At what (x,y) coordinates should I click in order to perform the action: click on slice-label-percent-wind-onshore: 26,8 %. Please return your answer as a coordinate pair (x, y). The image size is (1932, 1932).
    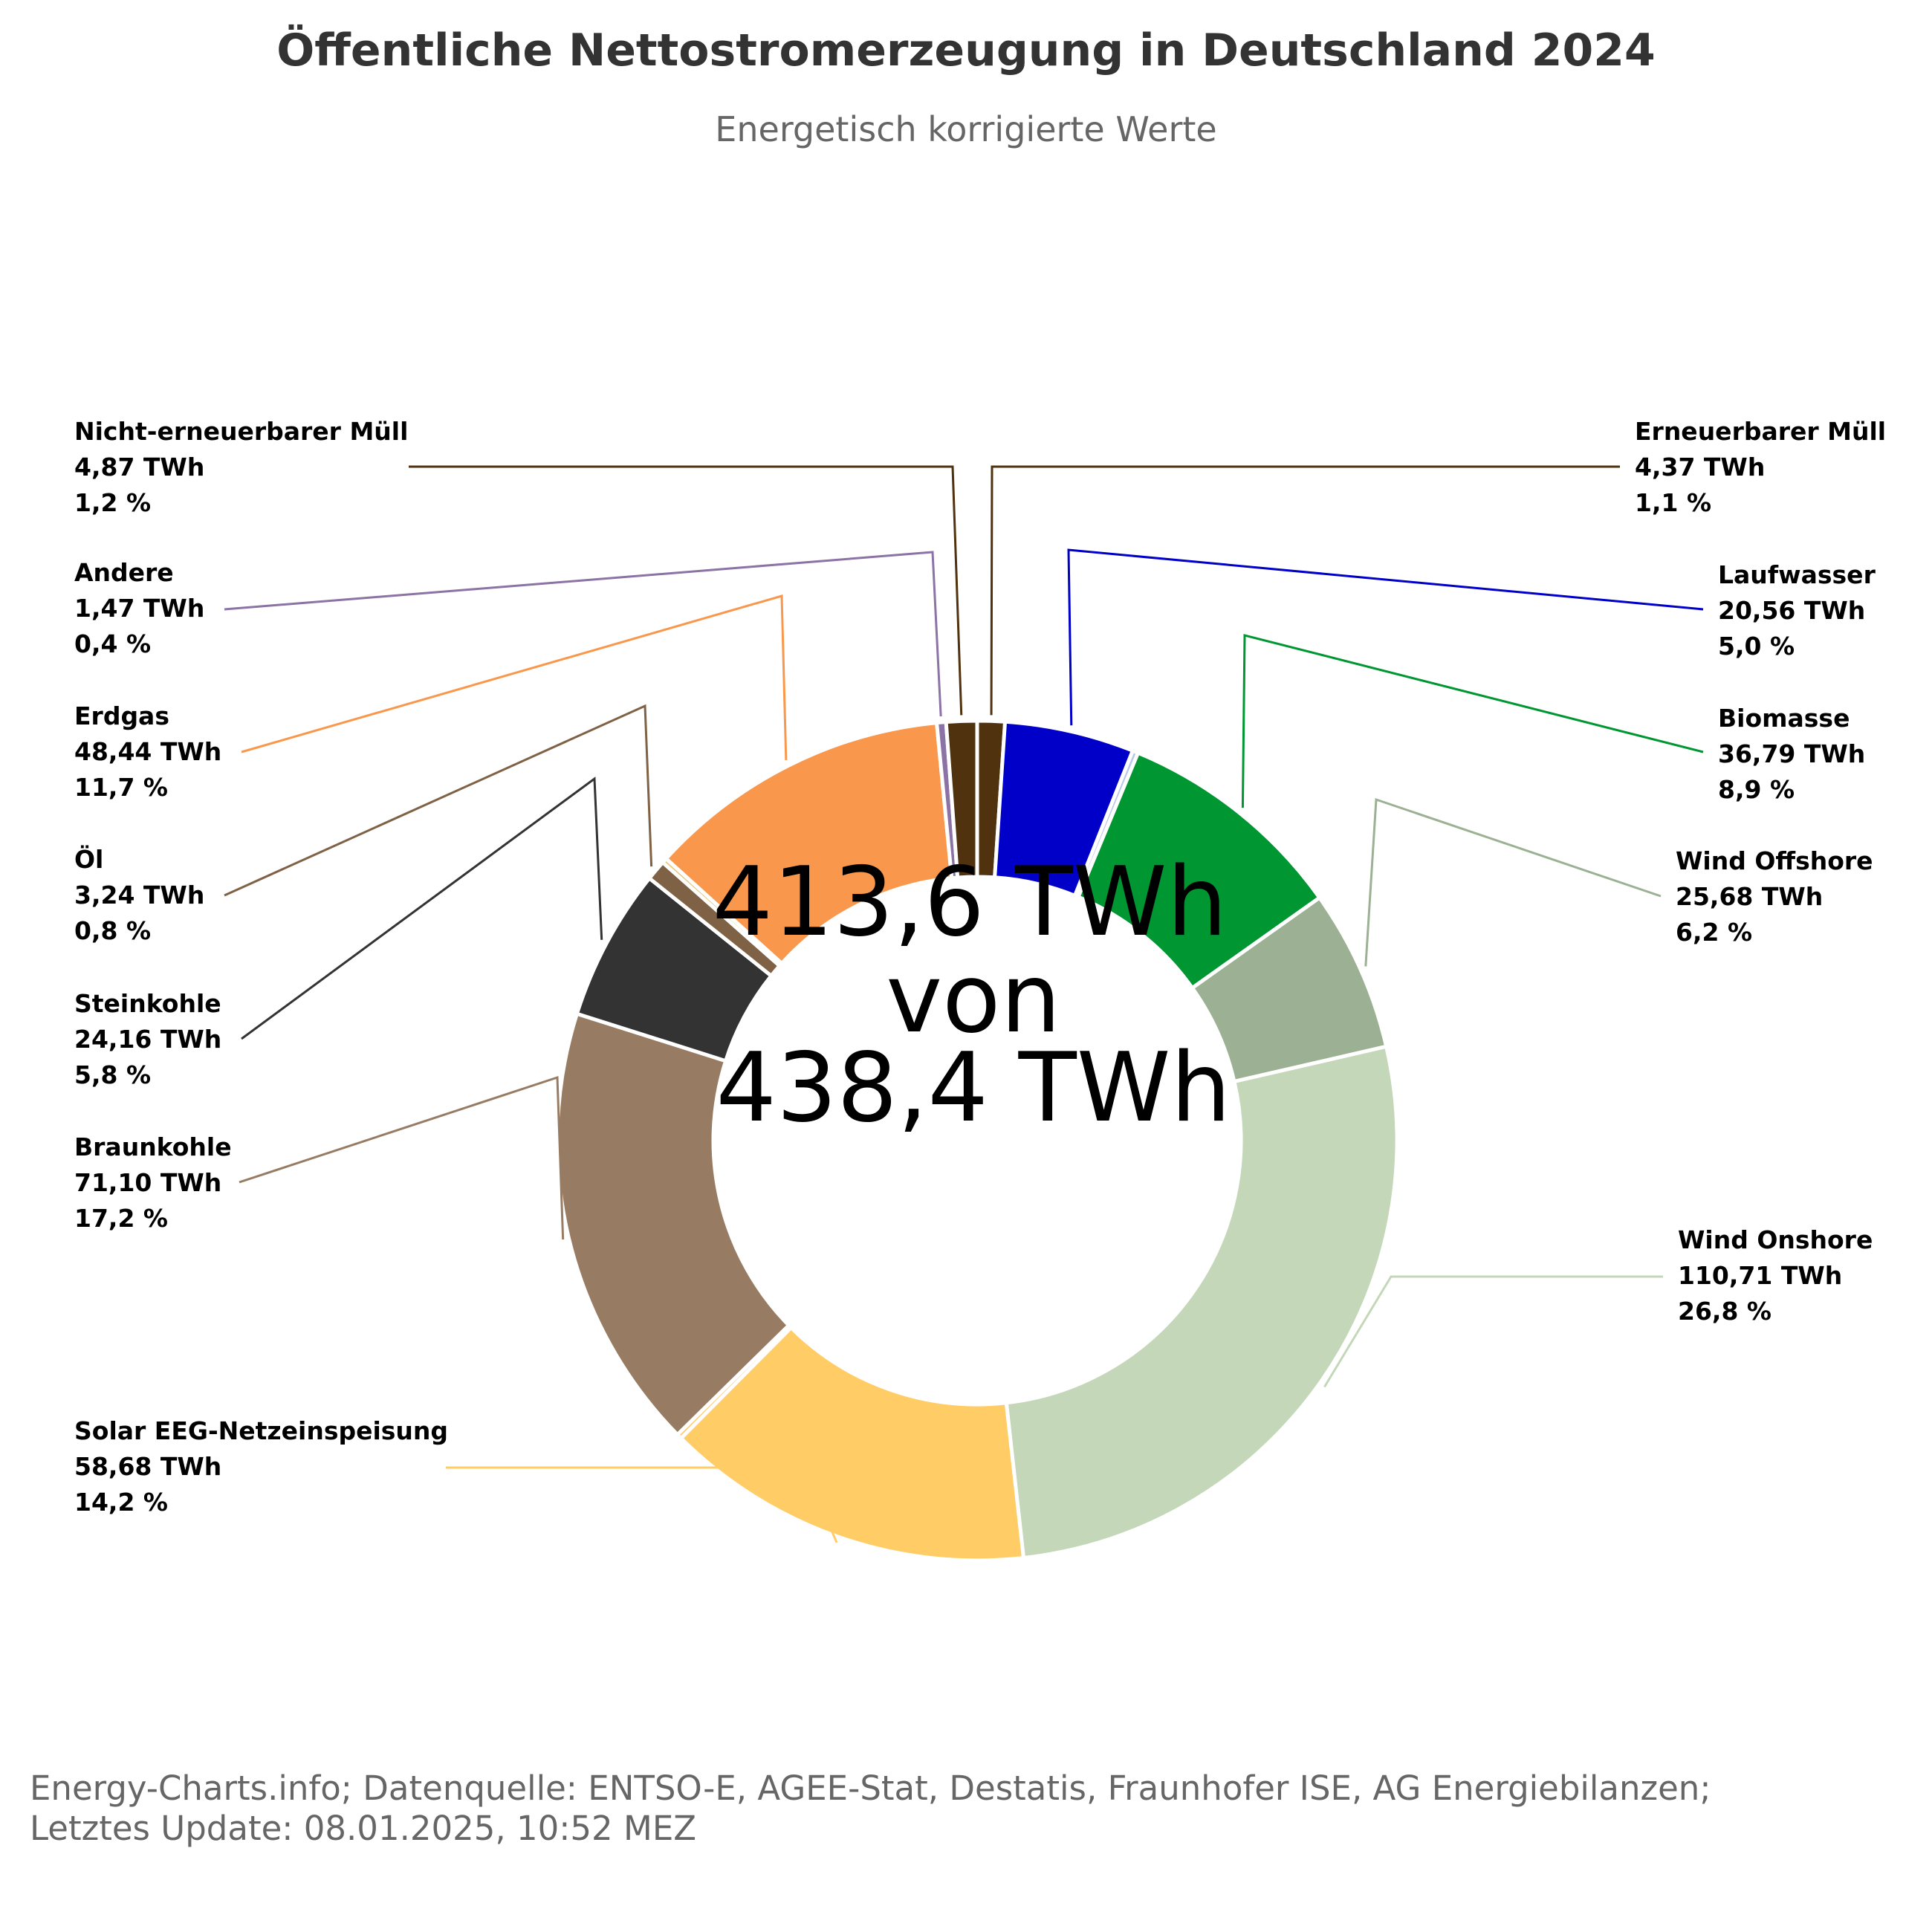
    Looking at the image, I should click on (1724, 1311).